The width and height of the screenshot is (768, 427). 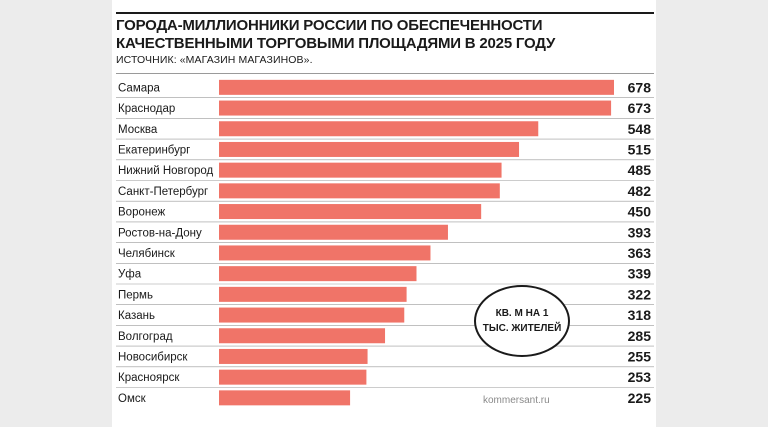 What do you see at coordinates (640, 232) in the screenshot?
I see `value-label: 393` at bounding box center [640, 232].